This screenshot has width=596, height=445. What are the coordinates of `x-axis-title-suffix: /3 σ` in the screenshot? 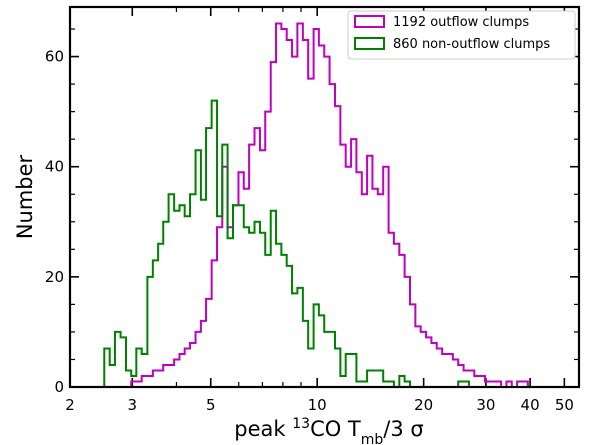 It's located at (403, 429).